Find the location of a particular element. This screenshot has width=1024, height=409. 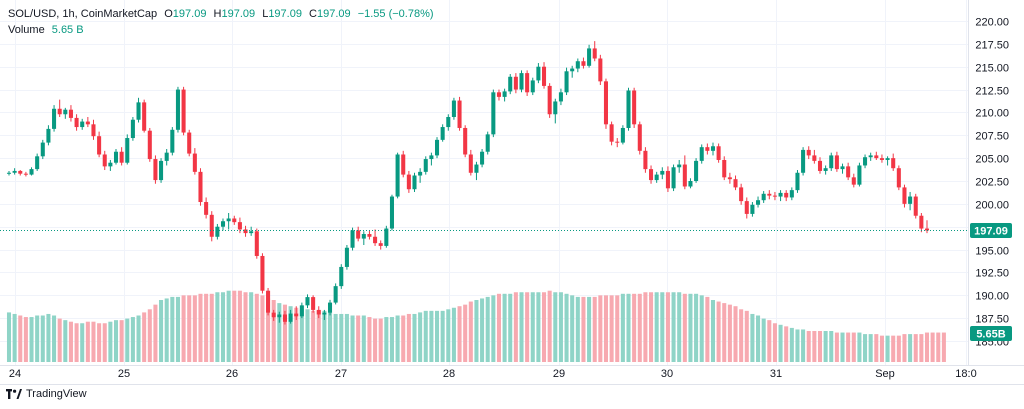

low-value: 197.09 is located at coordinates (285, 14).